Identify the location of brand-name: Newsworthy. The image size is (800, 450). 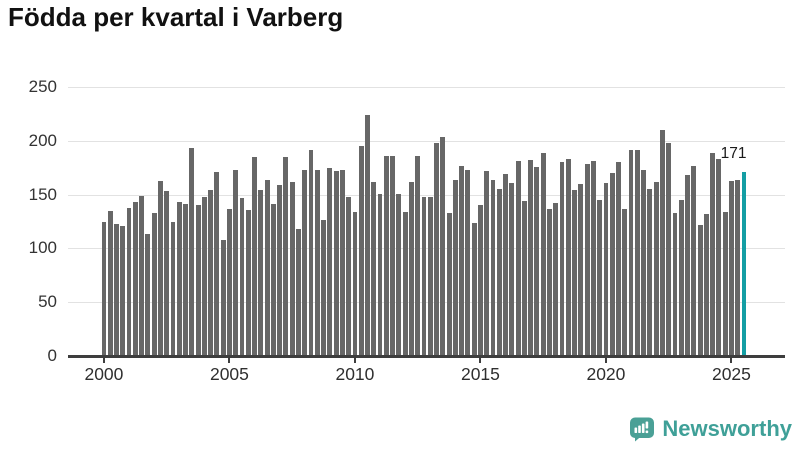
(727, 428).